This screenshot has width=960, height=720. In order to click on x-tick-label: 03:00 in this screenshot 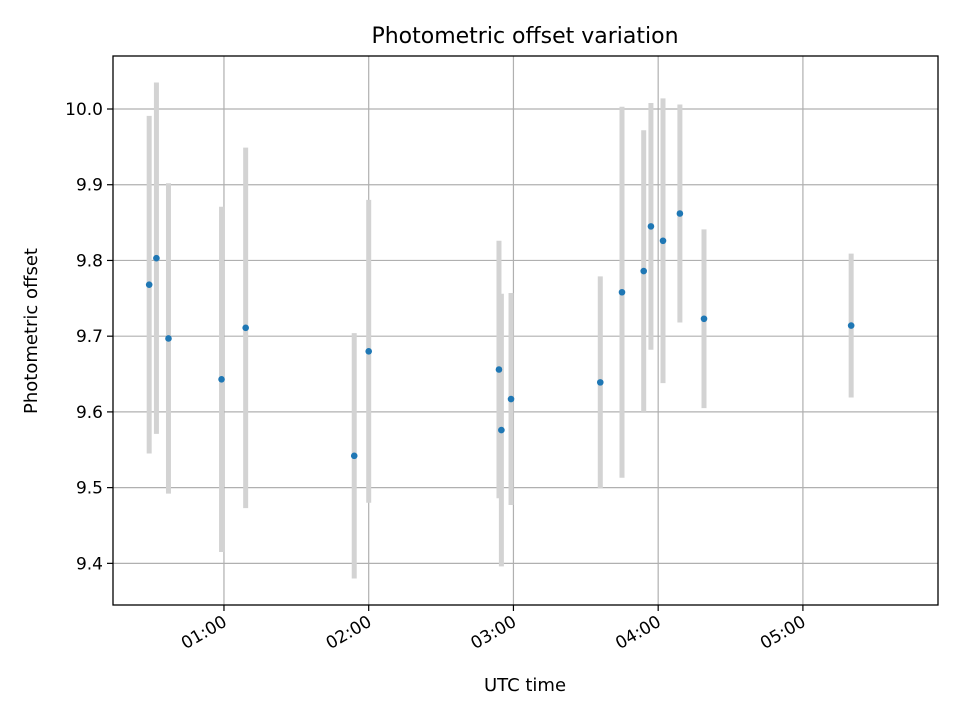, I will do `click(494, 633)`.